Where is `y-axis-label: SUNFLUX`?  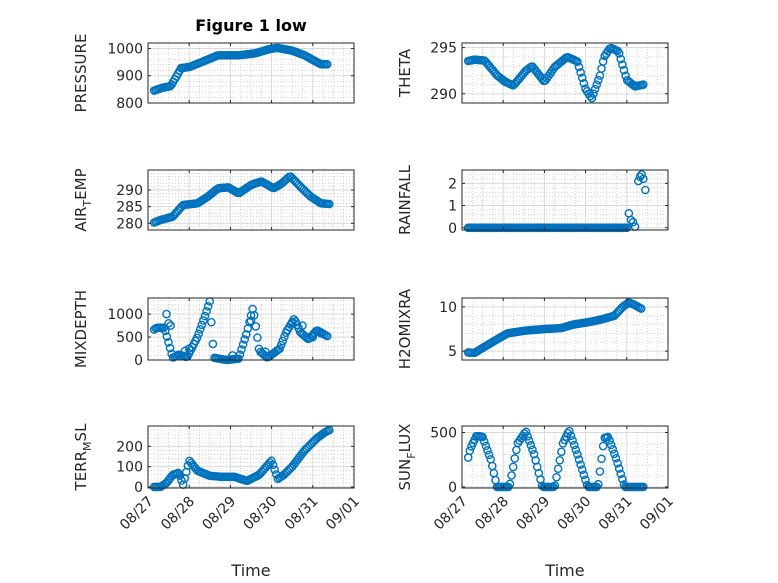
y-axis-label: SUNFLUX is located at coordinates (407, 457).